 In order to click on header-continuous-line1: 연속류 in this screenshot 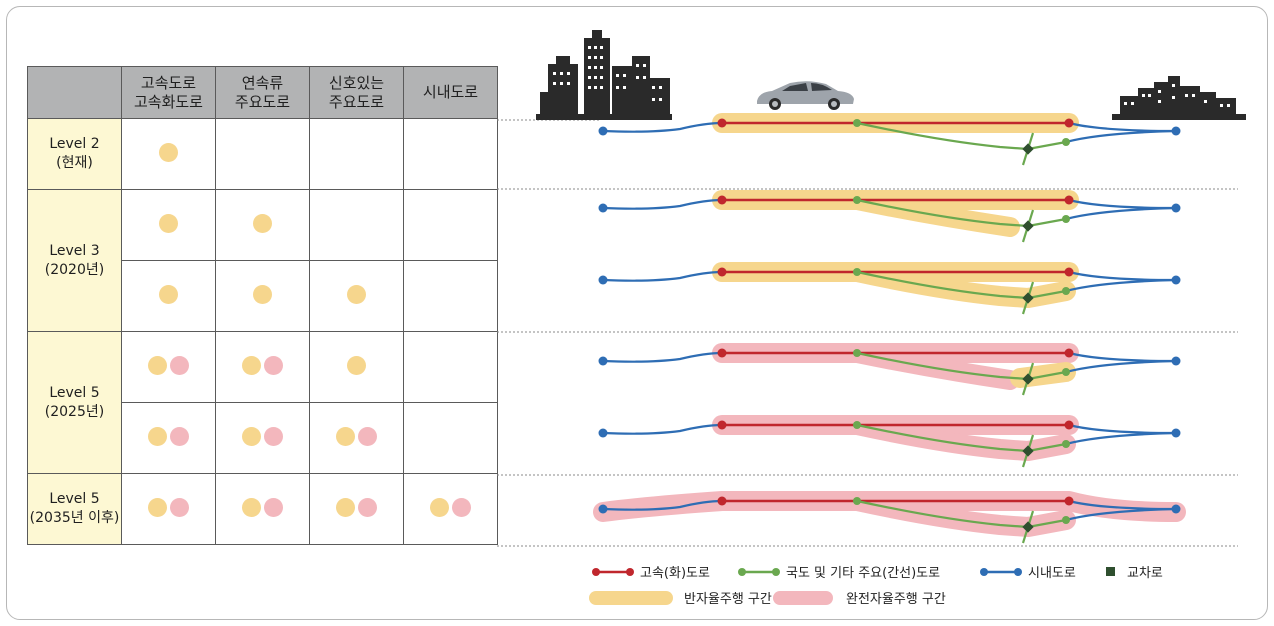, I will do `click(262, 82)`.